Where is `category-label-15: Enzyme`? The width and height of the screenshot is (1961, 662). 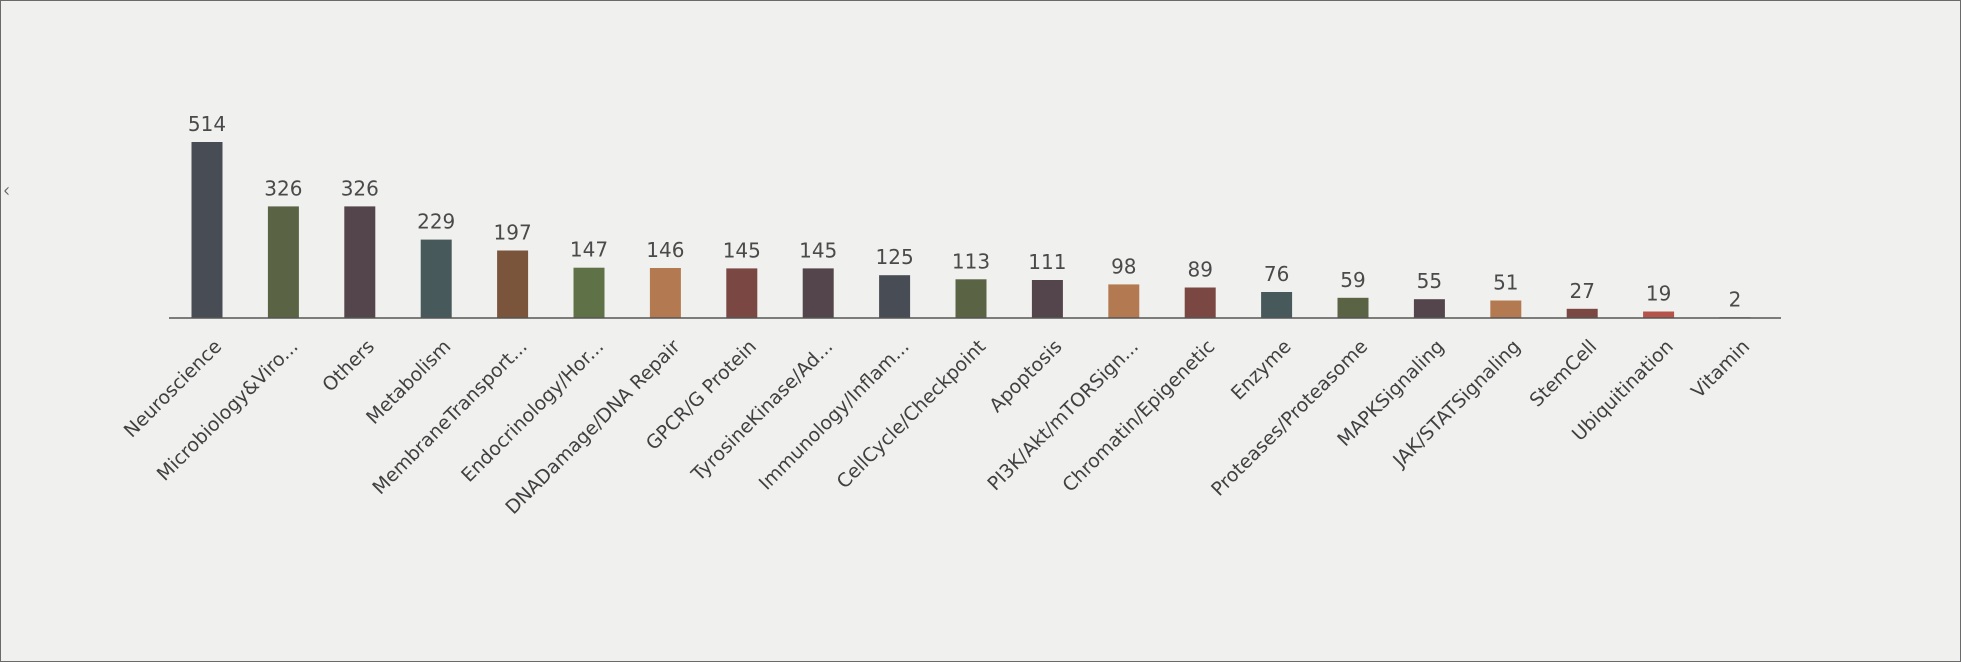 category-label-15: Enzyme is located at coordinates (1261, 370).